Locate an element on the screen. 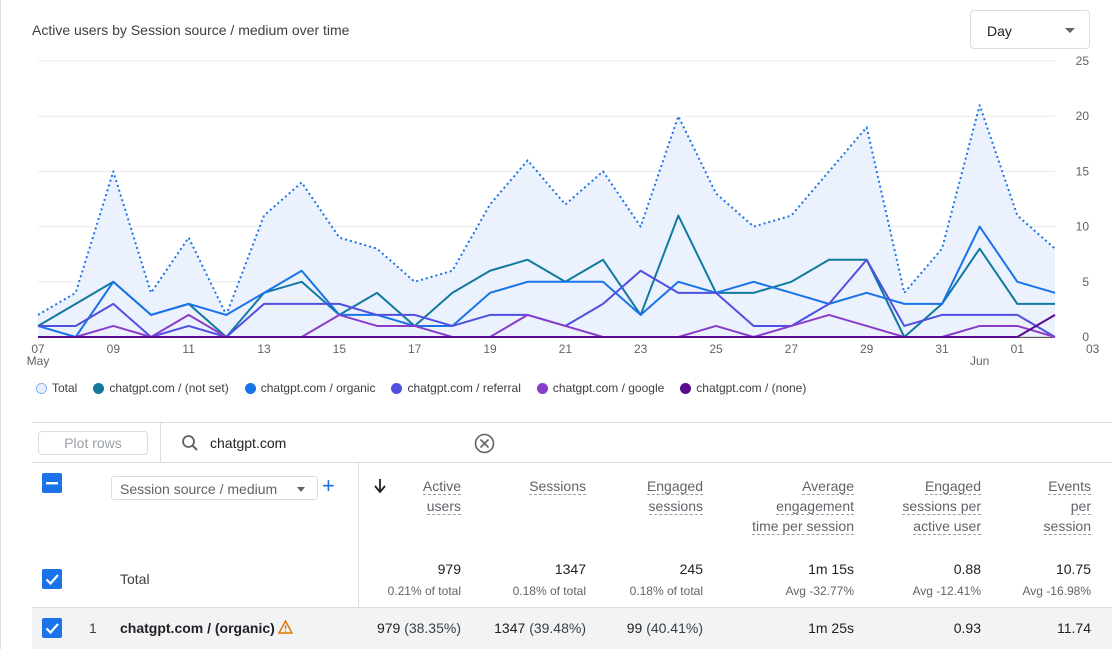 This screenshot has width=1112, height=649. search-icon is located at coordinates (190, 445).